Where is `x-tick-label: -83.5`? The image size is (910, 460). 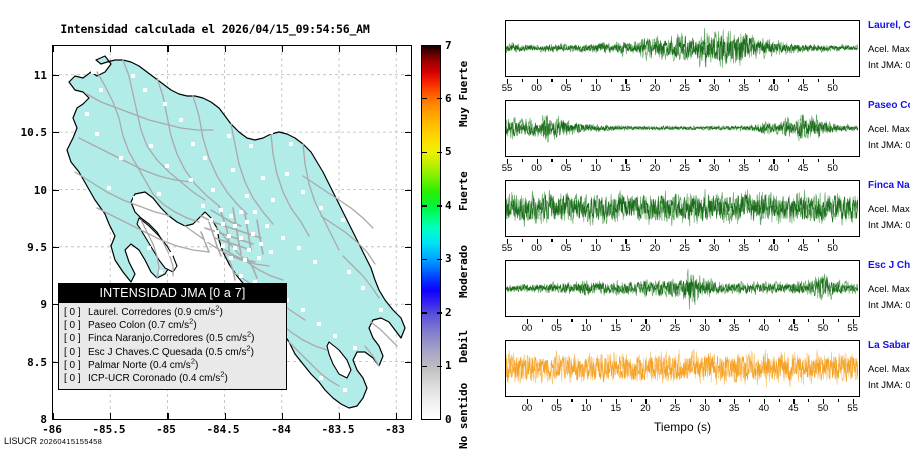
x-tick-label: -83.5 is located at coordinates (338, 429).